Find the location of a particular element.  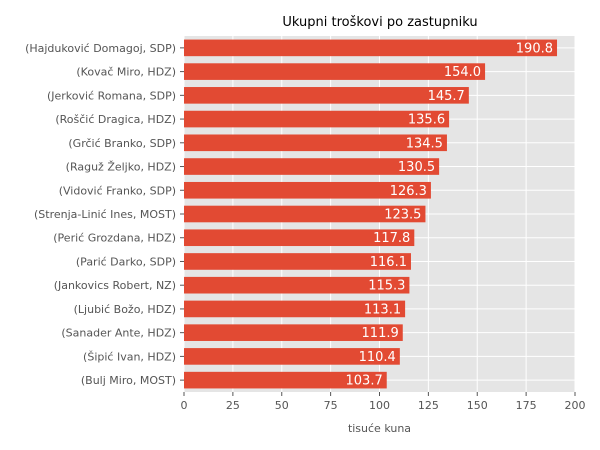

y-tick-label: (Roščić Dragica, HDZ) is located at coordinates (115, 119).